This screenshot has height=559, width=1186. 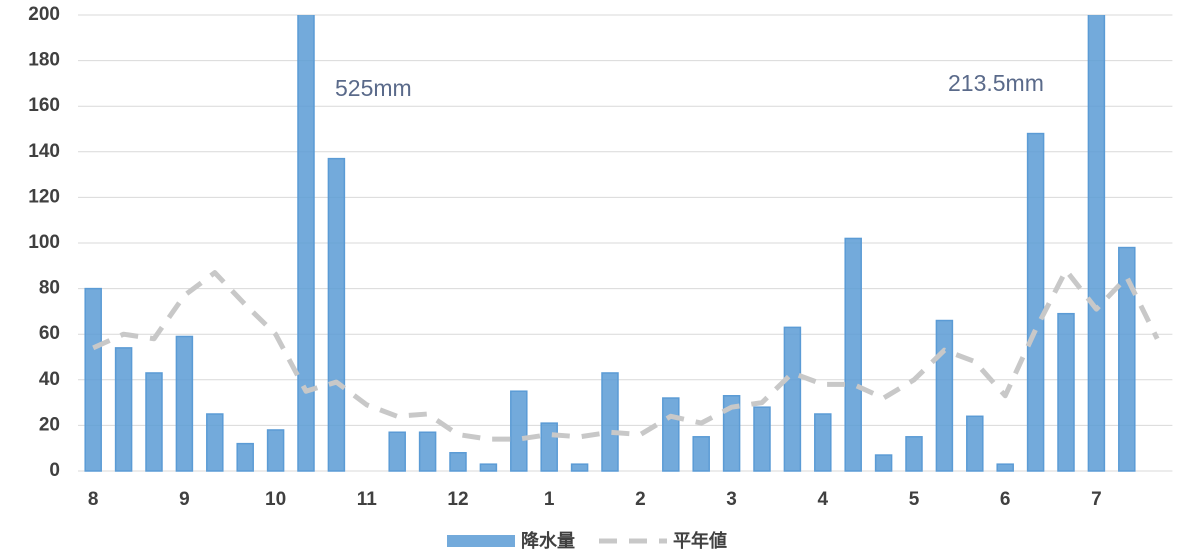 What do you see at coordinates (44, 242) in the screenshot?
I see `y-tick-label: 100` at bounding box center [44, 242].